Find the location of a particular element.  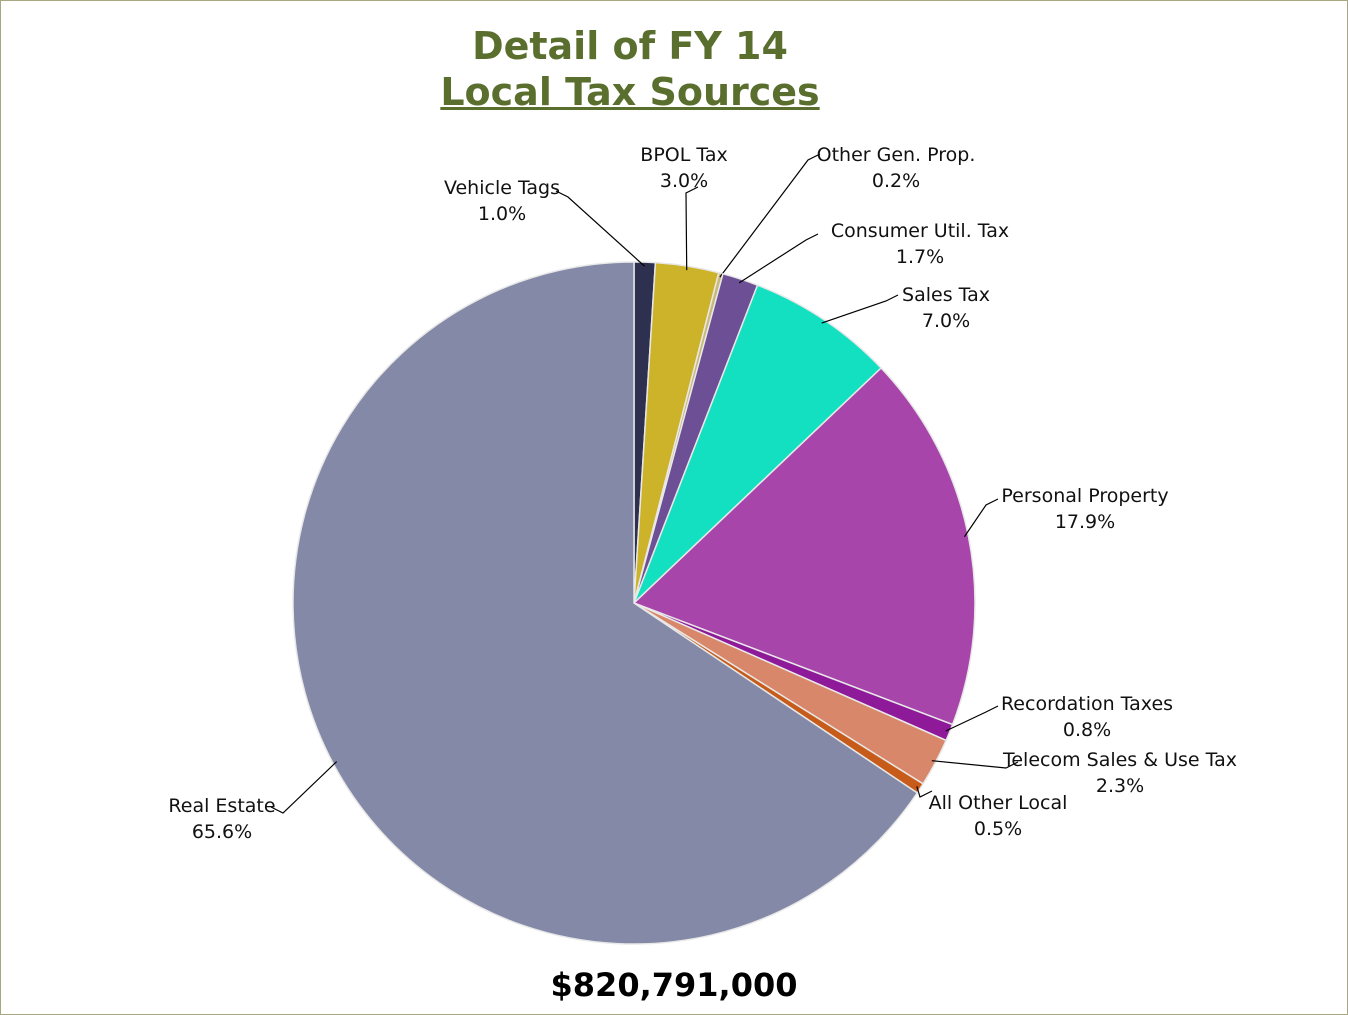

slice-value: 0.2% is located at coordinates (896, 181).